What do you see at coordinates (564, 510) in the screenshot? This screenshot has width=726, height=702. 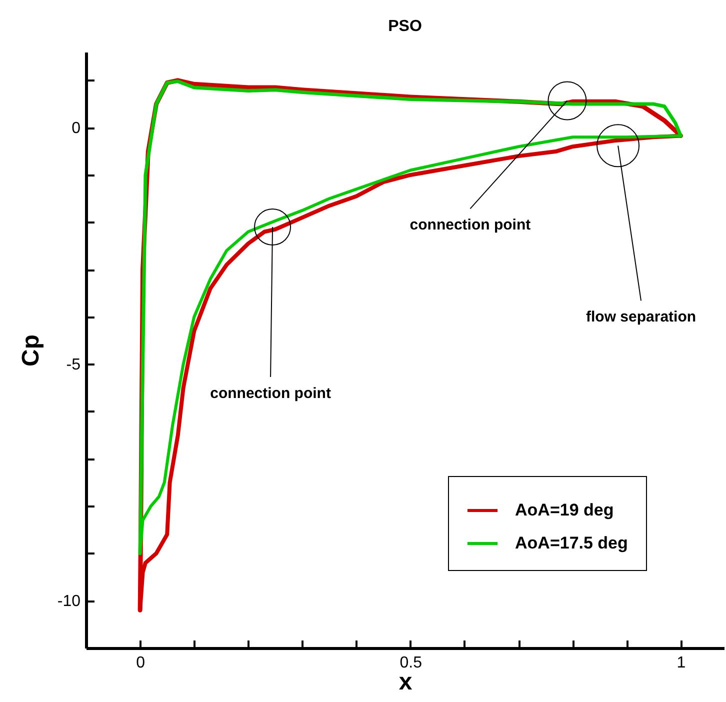 I see `legend-label: AoA=19 deg` at bounding box center [564, 510].